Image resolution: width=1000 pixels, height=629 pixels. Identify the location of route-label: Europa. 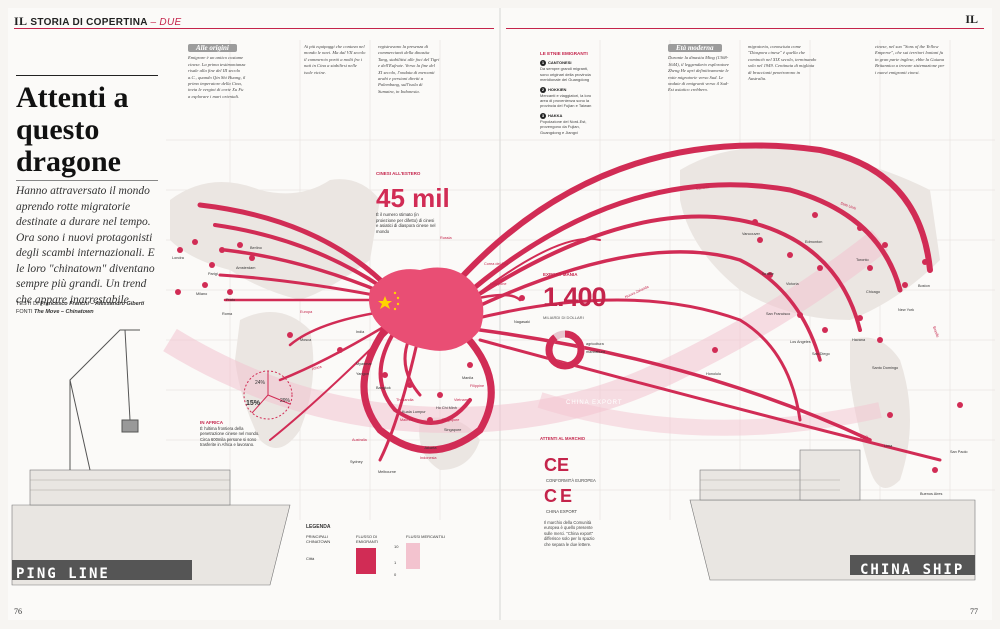
(306, 312).